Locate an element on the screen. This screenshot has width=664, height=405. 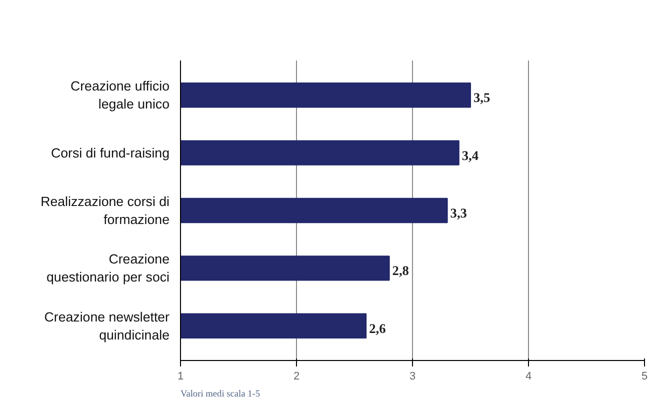
y-tick-label: Realizzazione corsi di formazione is located at coordinates (105, 210).